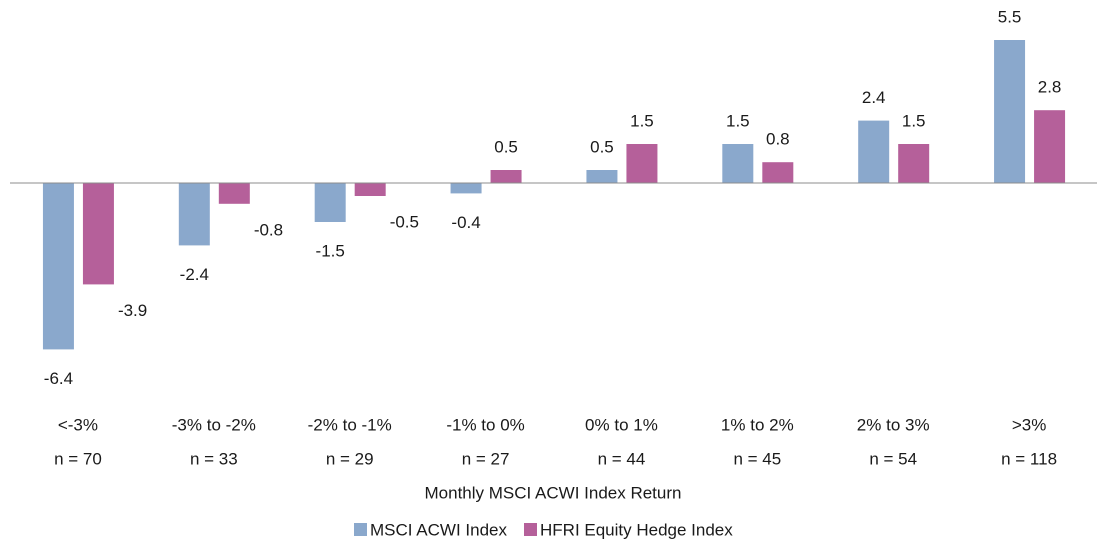 The image size is (1097, 544). I want to click on x-tick-sublabel: n = 33, so click(214, 458).